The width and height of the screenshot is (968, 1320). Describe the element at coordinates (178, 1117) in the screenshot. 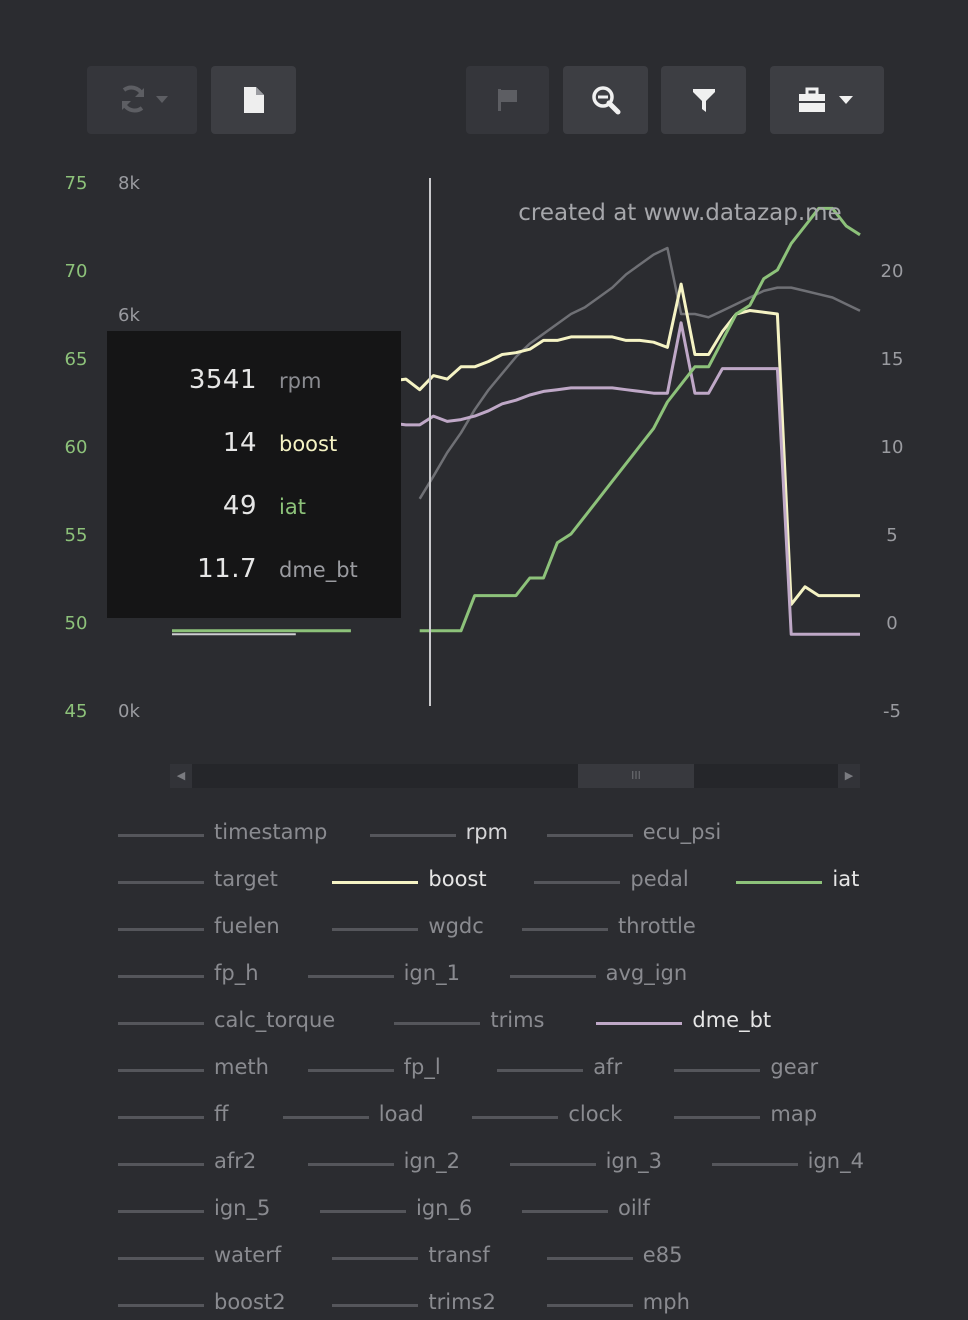

I see `legend-item-ff: ff` at that location.